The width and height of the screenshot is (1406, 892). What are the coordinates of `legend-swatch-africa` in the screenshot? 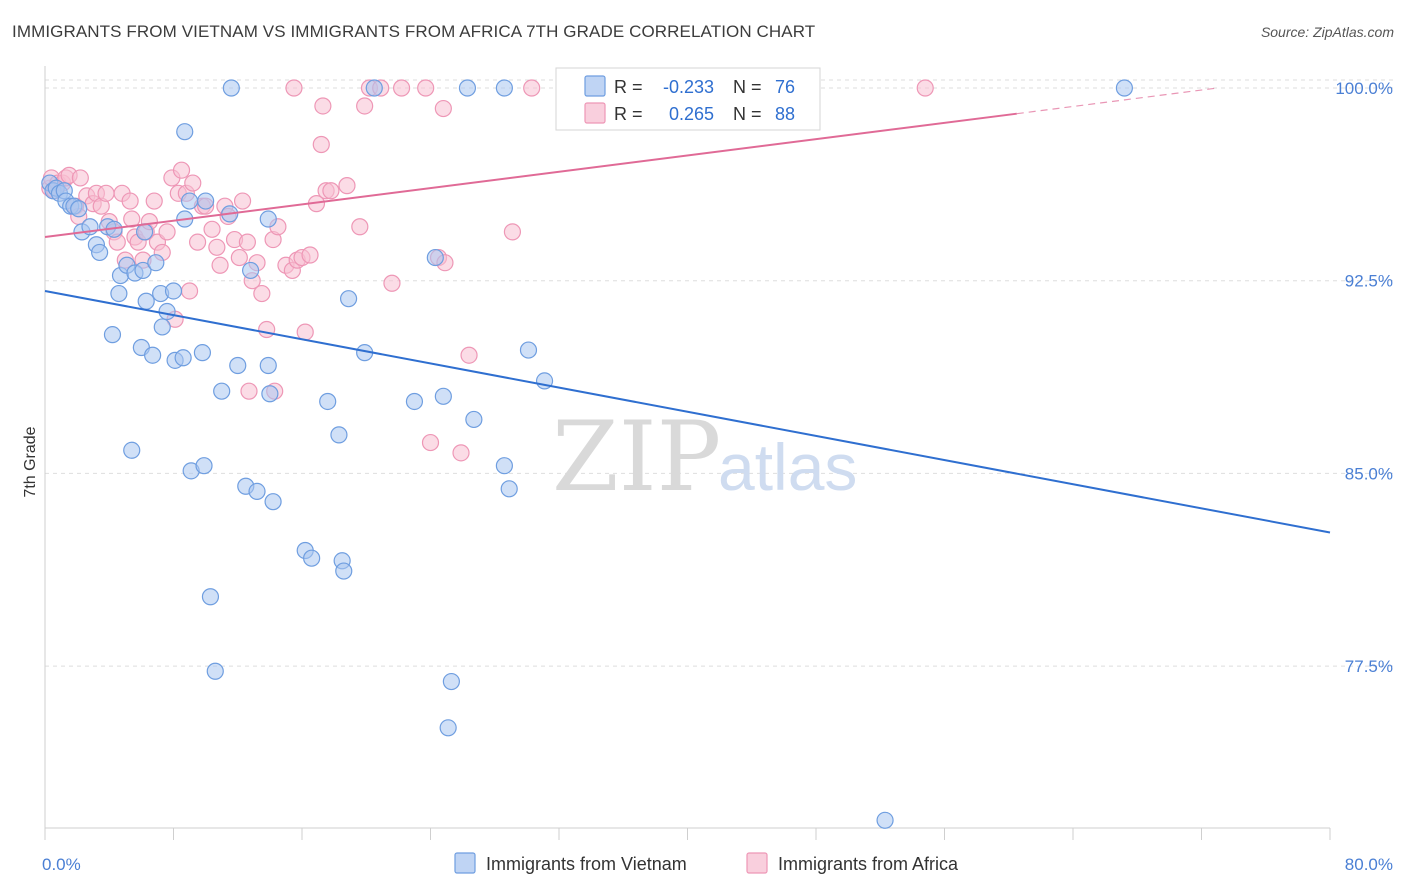 It's located at (595, 113).